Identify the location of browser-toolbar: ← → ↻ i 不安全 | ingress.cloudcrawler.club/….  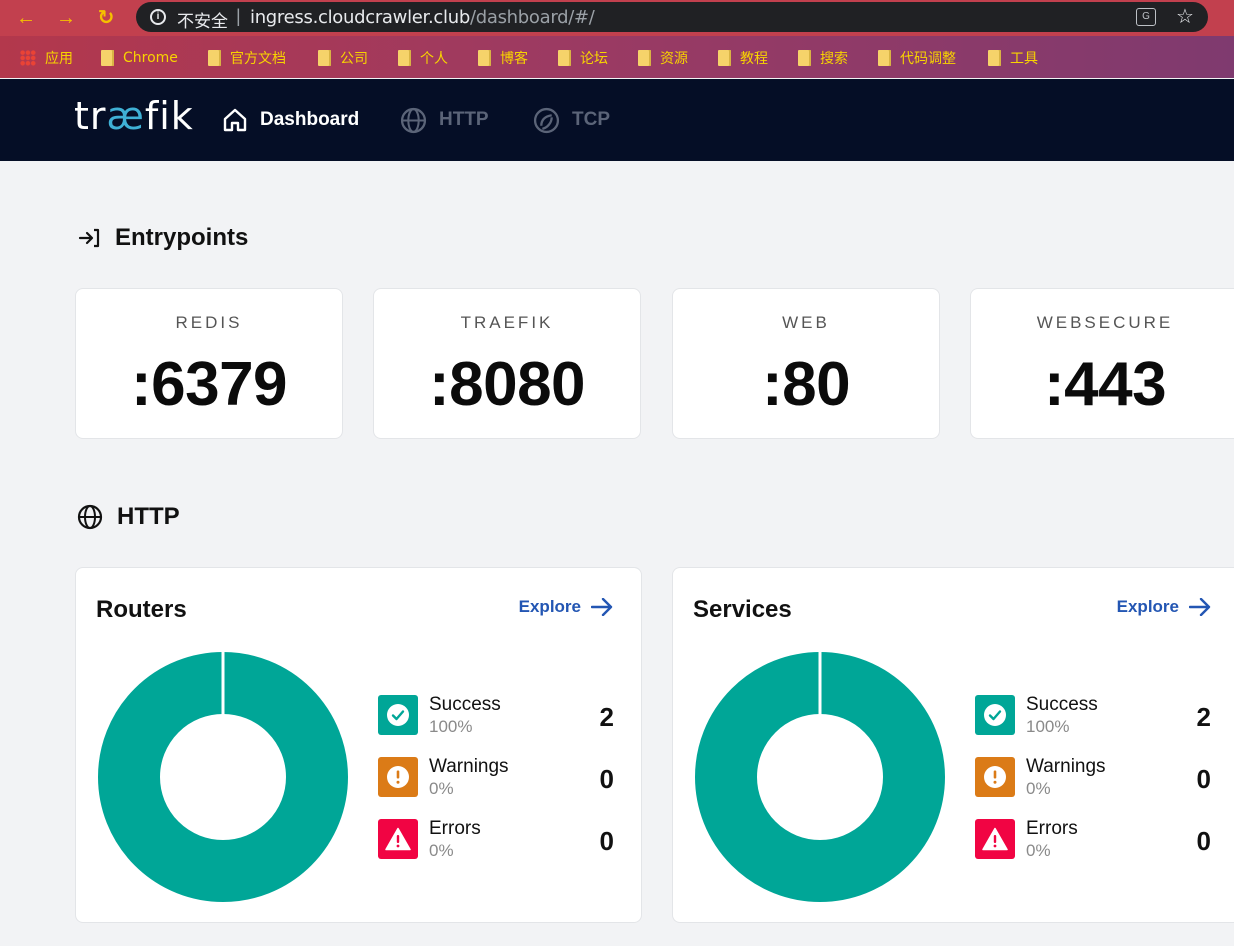
(617, 18).